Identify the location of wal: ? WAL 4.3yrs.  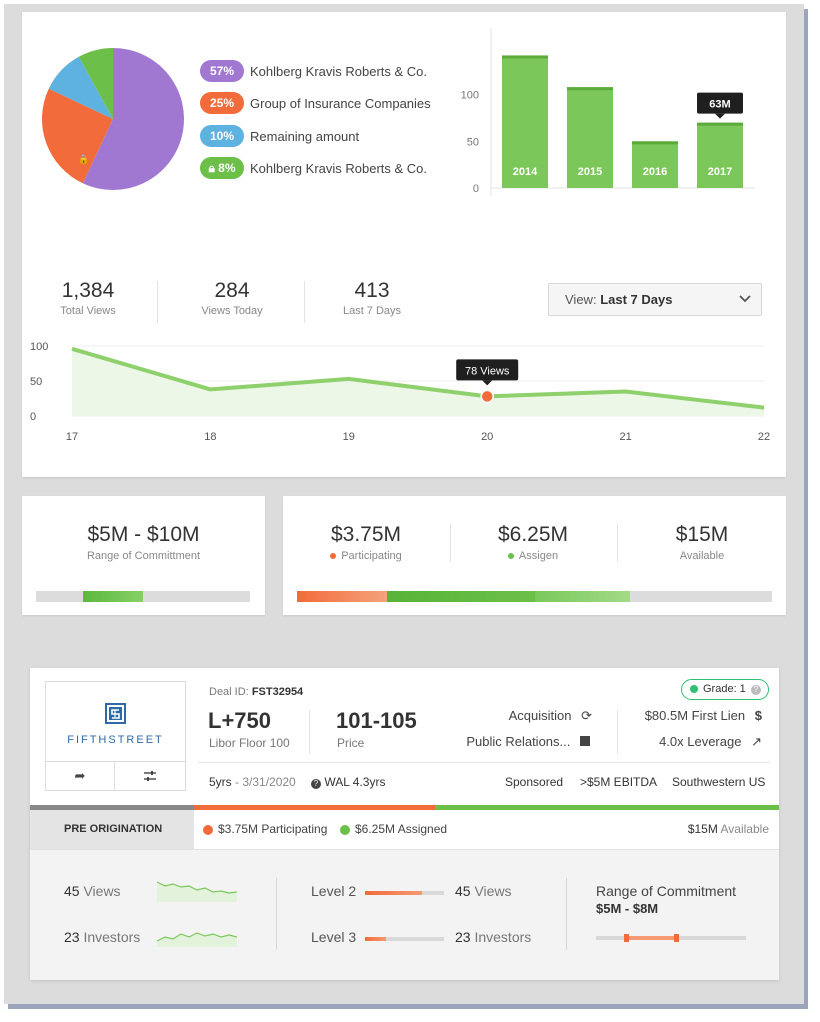
(348, 782).